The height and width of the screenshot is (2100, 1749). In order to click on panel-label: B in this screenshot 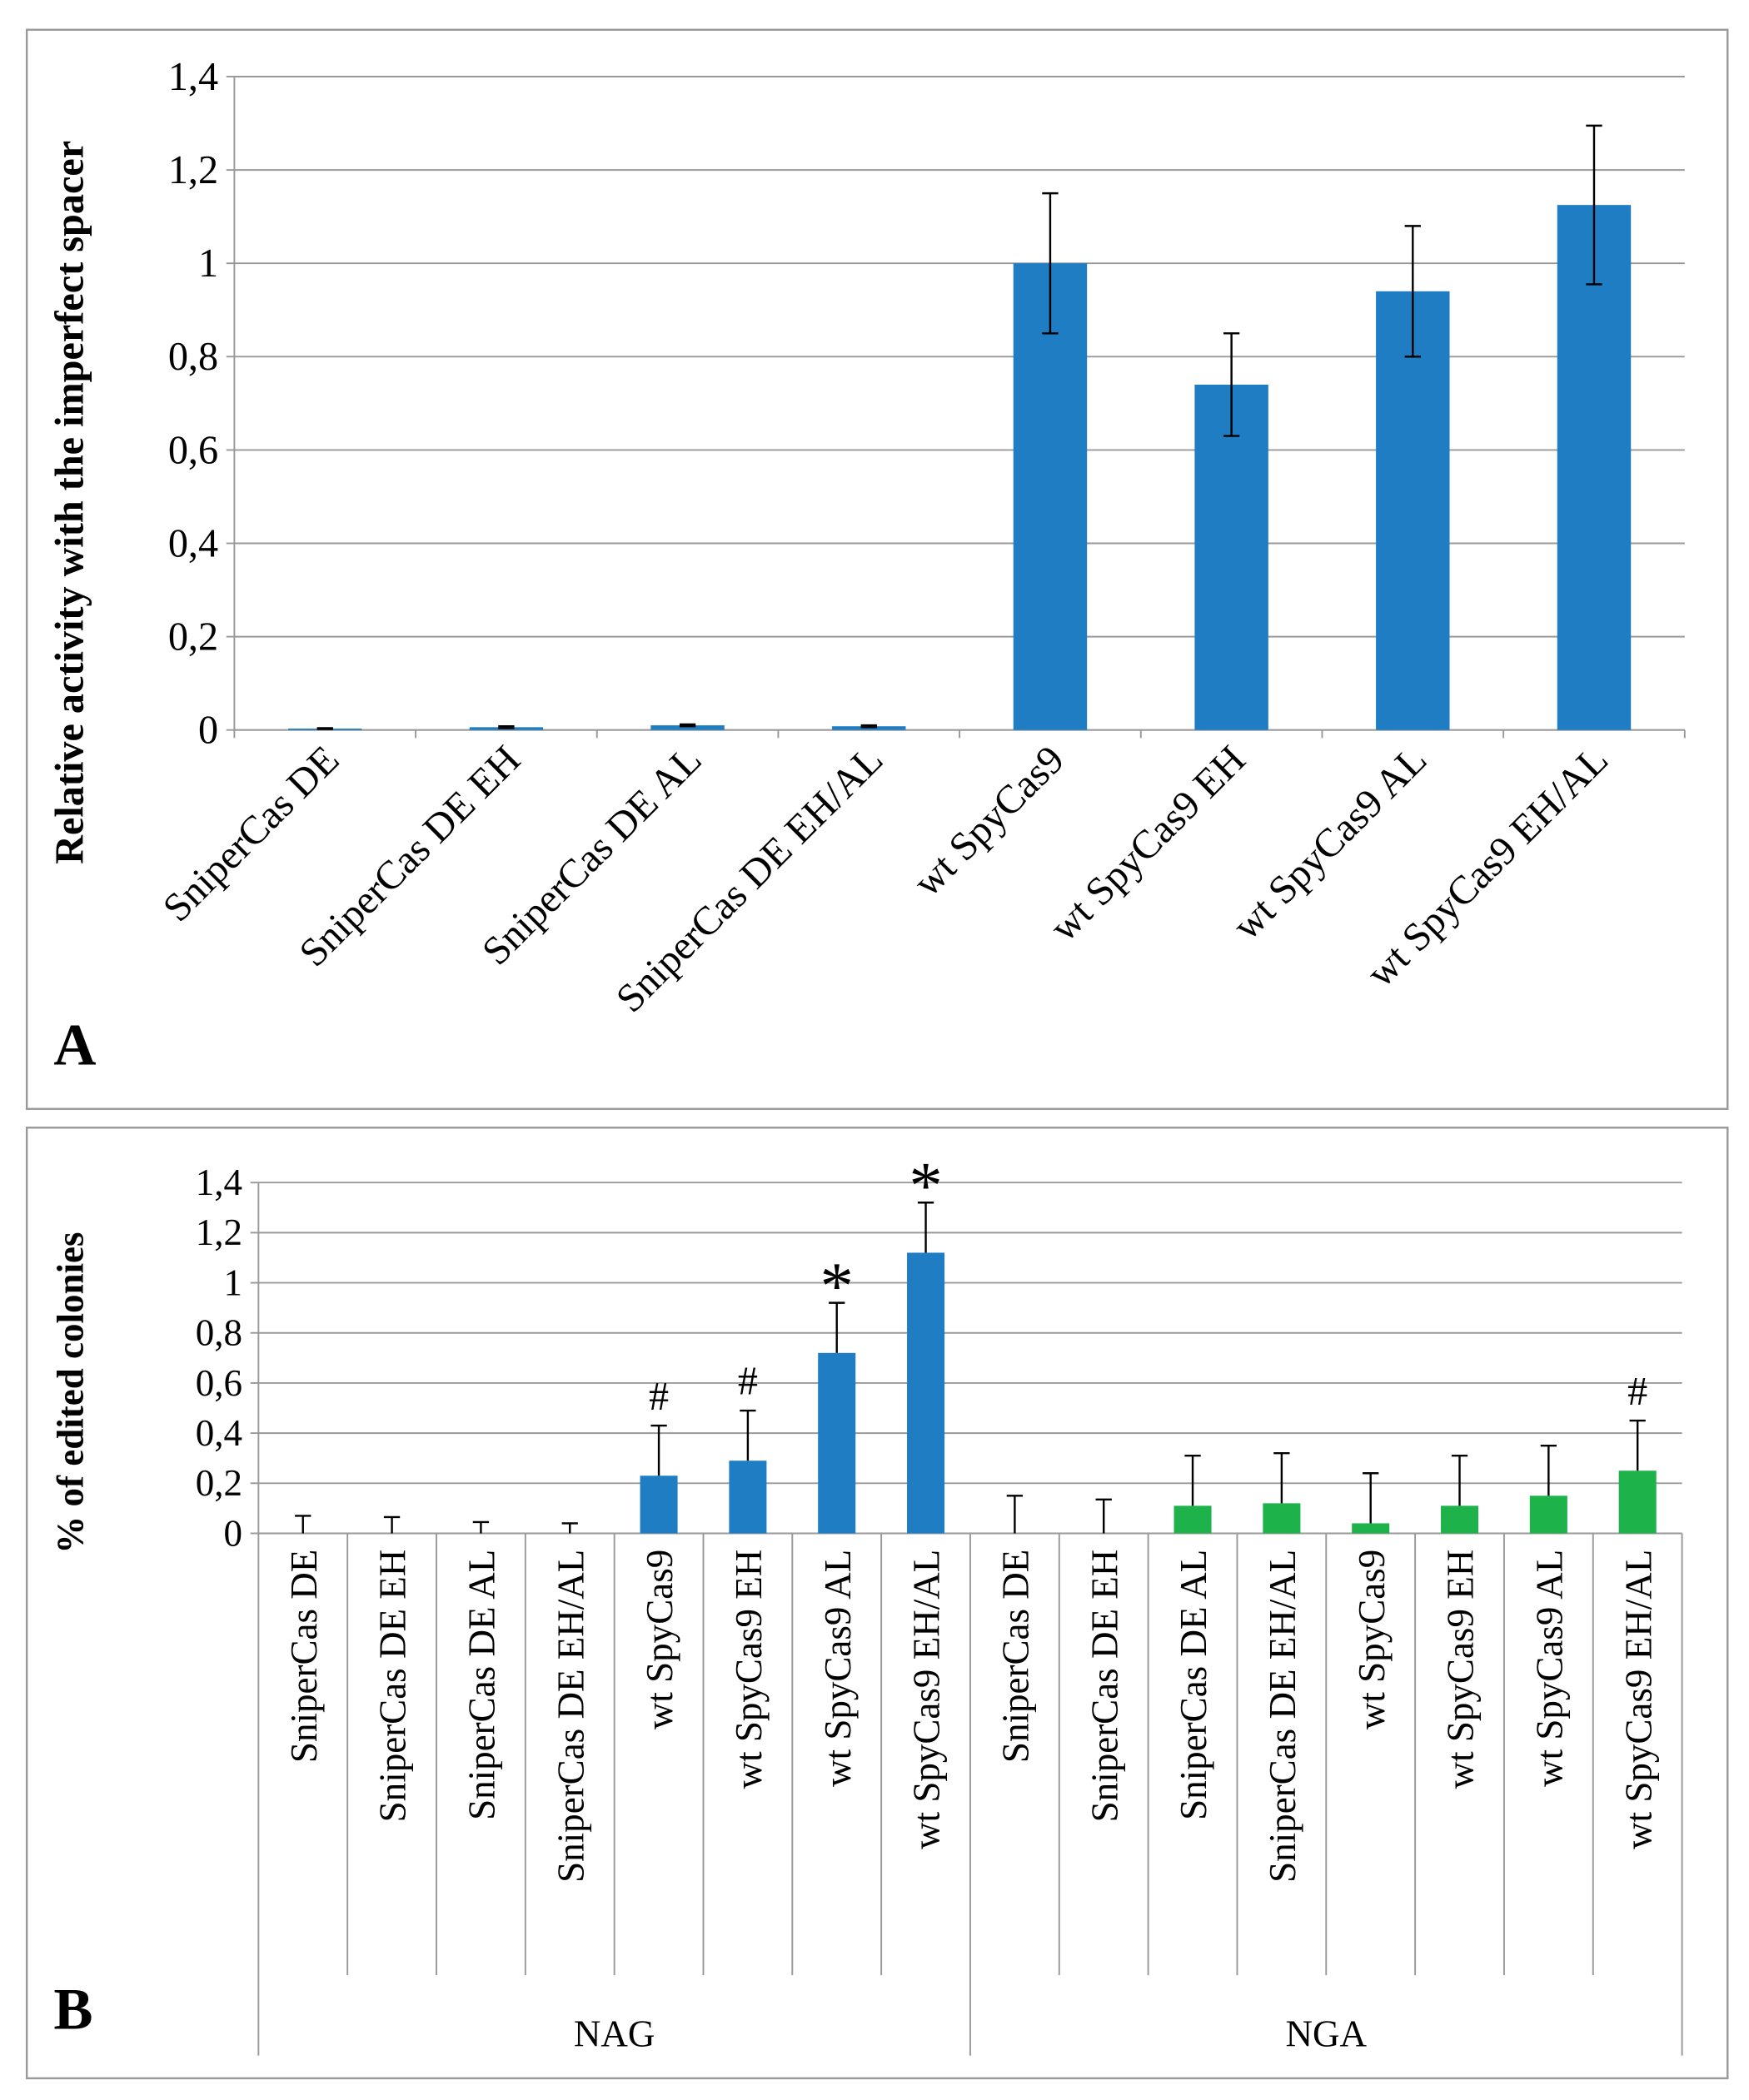, I will do `click(72, 2010)`.